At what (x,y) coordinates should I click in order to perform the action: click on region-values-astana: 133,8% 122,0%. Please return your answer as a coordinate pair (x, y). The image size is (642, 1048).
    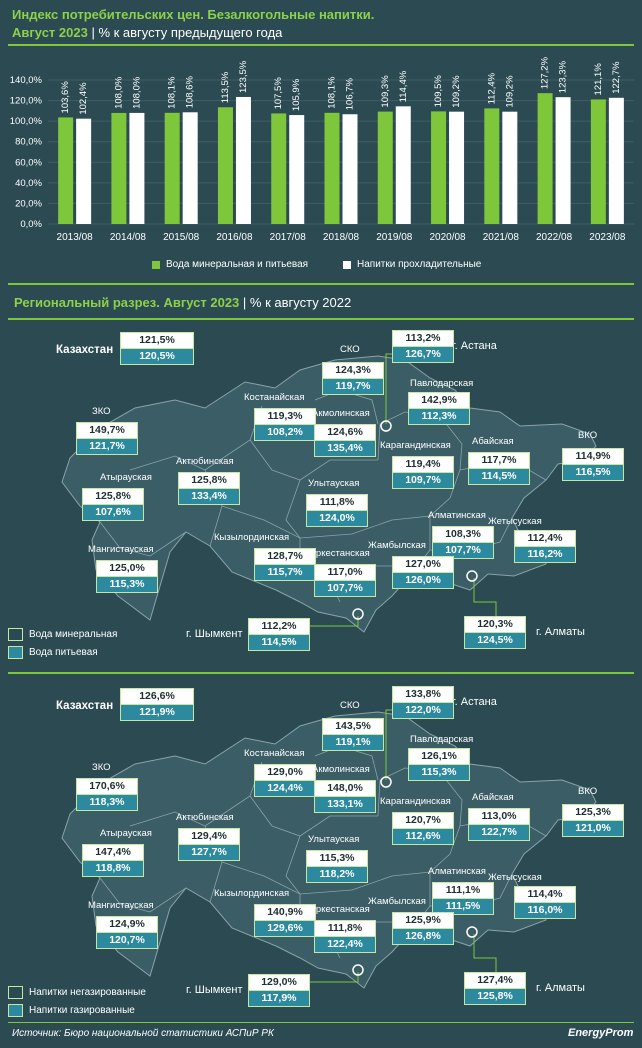
    Looking at the image, I should click on (423, 702).